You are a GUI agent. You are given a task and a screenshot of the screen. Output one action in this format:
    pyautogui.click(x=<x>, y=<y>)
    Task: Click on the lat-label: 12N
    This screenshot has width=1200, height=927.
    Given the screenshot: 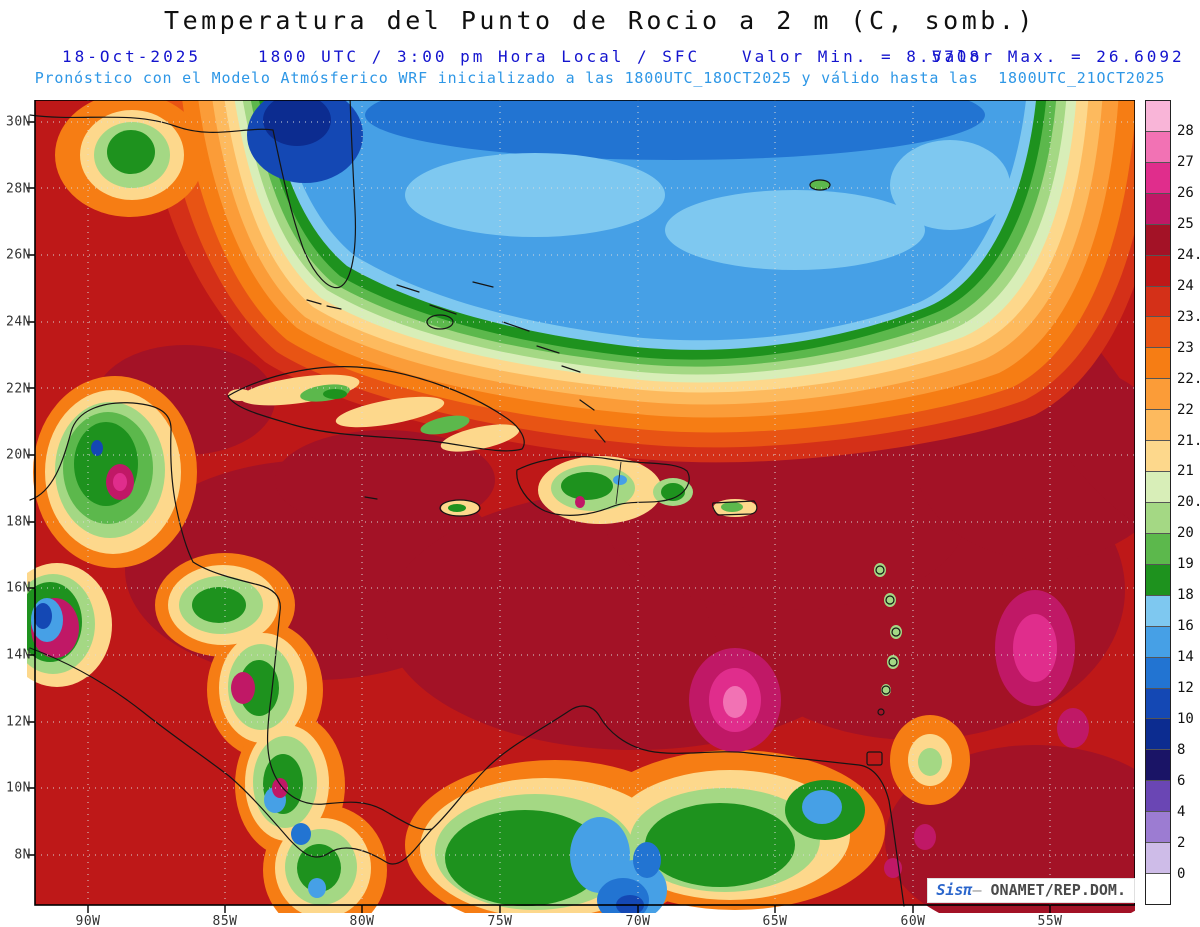 What is the action you would take?
    pyautogui.click(x=18, y=722)
    